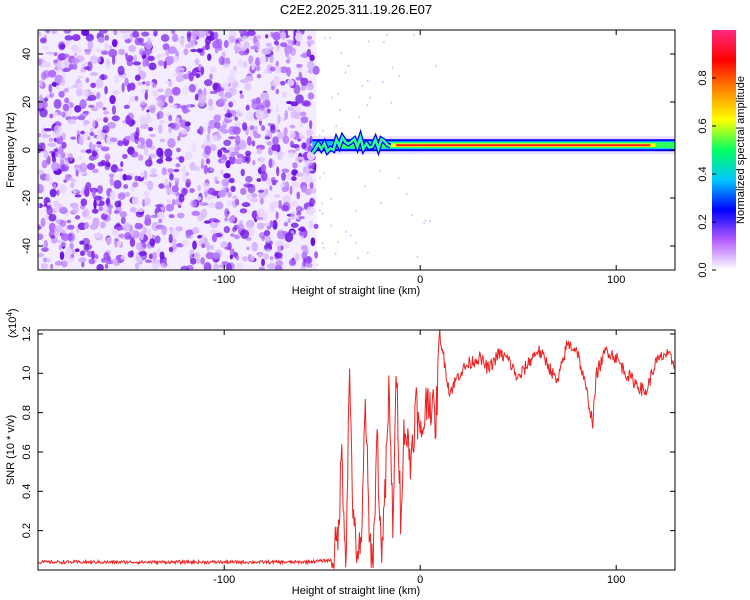 This screenshot has height=600, width=750. What do you see at coordinates (224, 280) in the screenshot?
I see `x-tick-label: -100` at bounding box center [224, 280].